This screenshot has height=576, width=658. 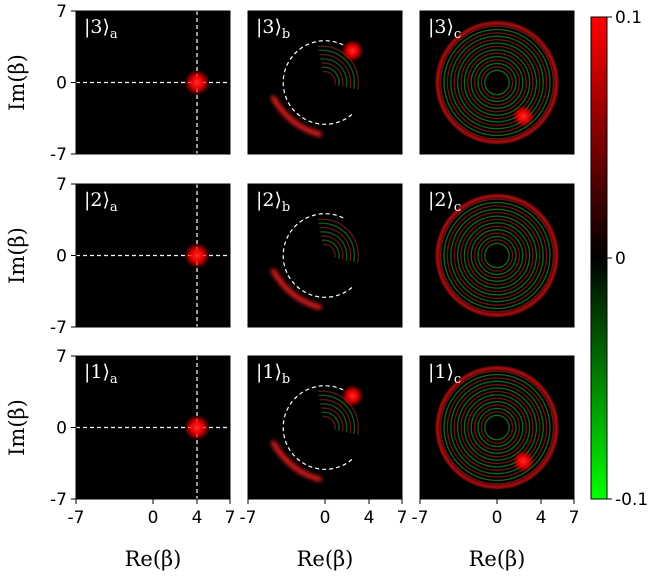 What do you see at coordinates (420, 518) in the screenshot?
I see `x-tick-label: -7` at bounding box center [420, 518].